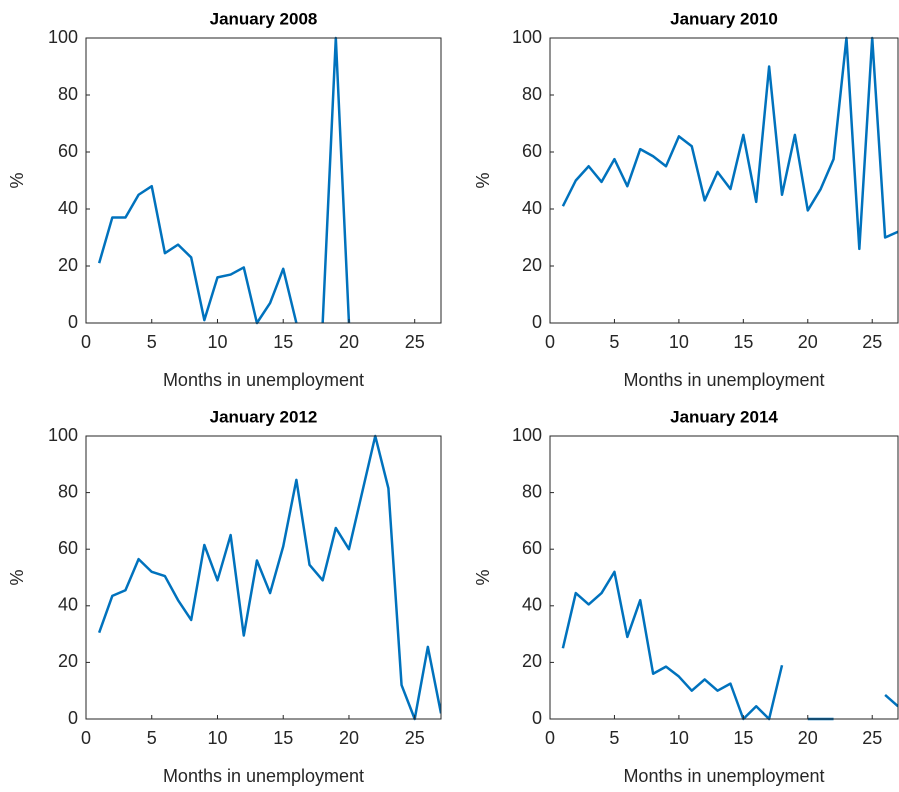  I want to click on chart-title: January 2012, so click(264, 416).